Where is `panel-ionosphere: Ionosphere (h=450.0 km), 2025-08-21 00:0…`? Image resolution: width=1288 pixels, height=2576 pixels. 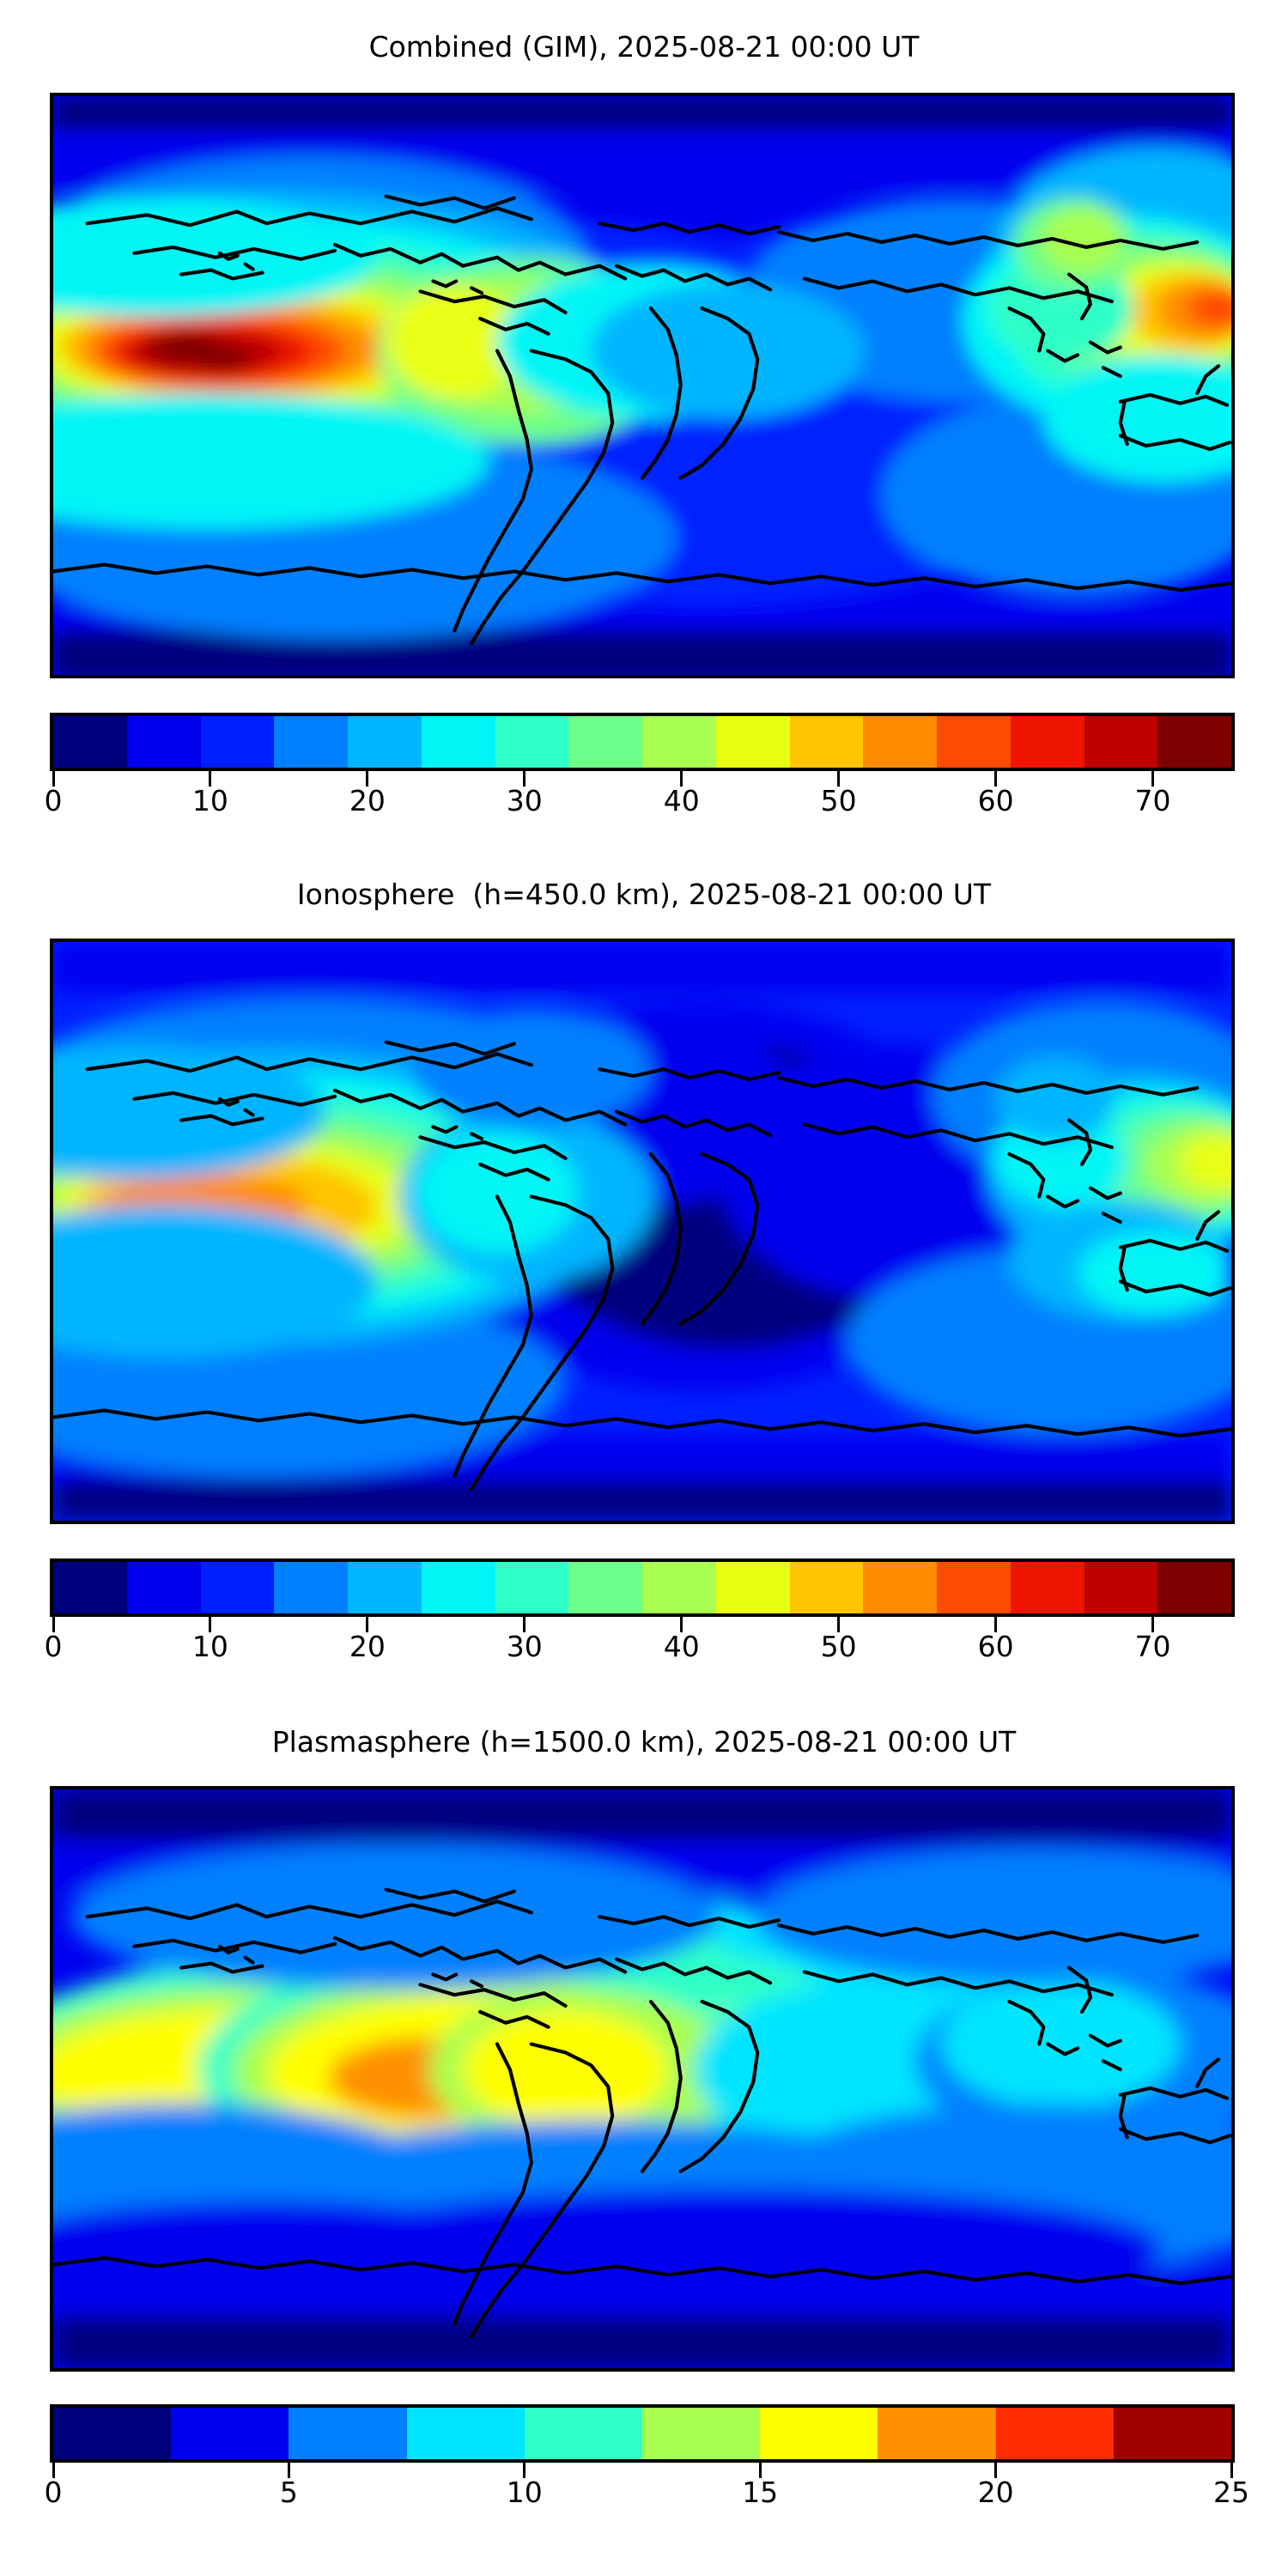 panel-ionosphere: Ionosphere (h=450.0 km), 2025-08-21 00:0… is located at coordinates (644, 894).